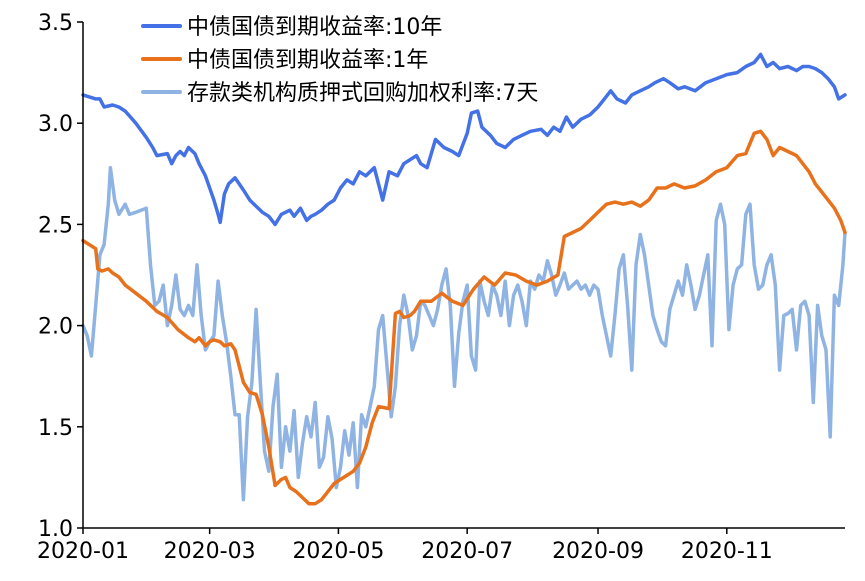  I want to click on y-tick-label: 2.0, so click(55, 327).